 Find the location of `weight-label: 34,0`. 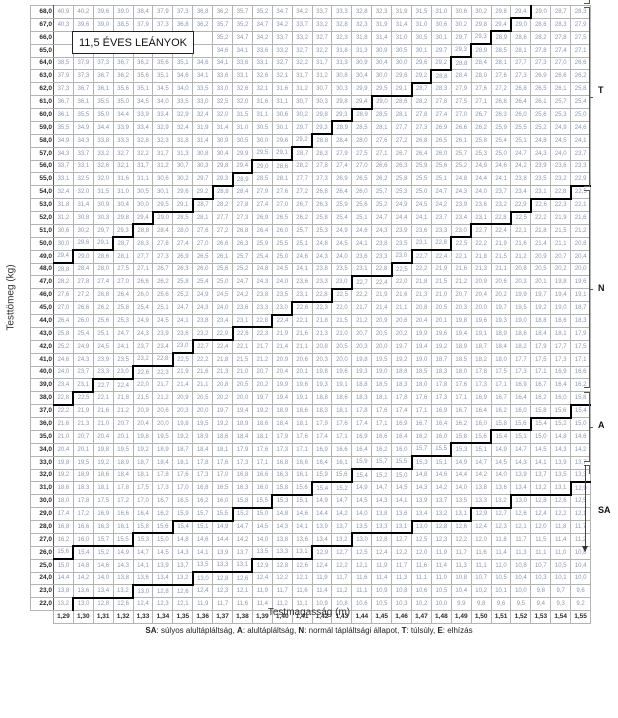

weight-label: 34,0 is located at coordinates (42, 449).